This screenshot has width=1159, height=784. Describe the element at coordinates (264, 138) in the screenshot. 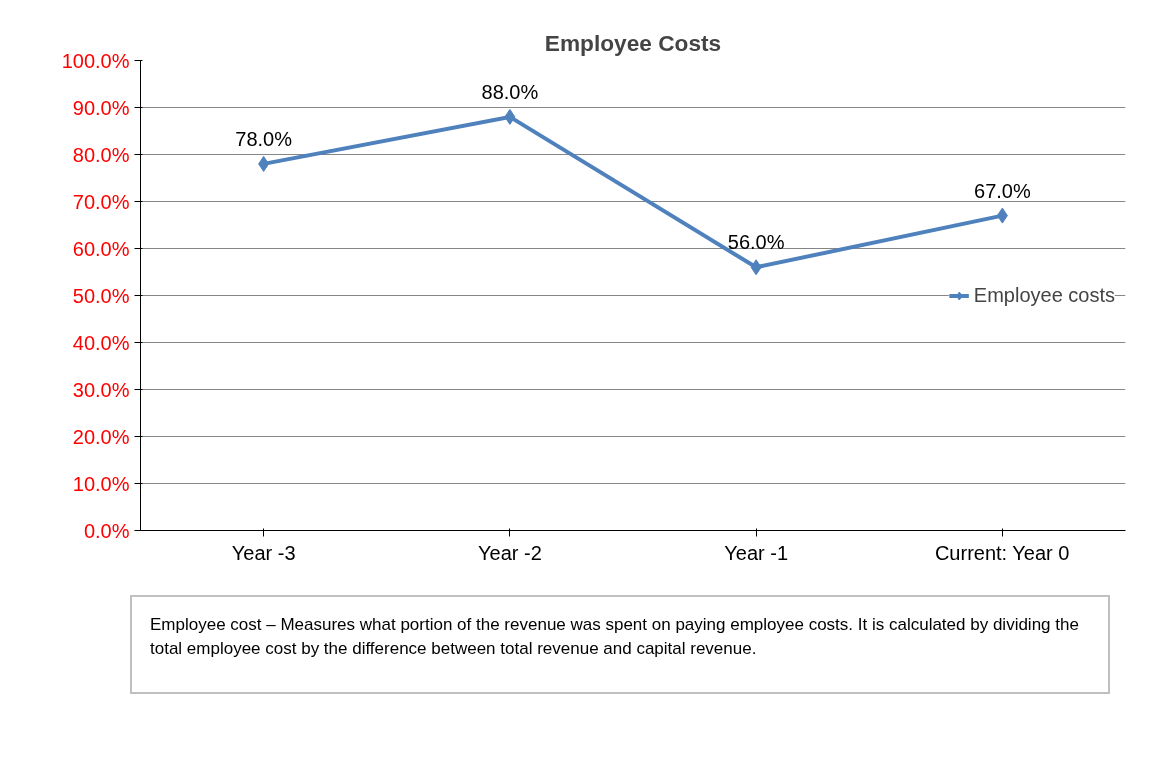

I see `data-label: 78.0%` at that location.